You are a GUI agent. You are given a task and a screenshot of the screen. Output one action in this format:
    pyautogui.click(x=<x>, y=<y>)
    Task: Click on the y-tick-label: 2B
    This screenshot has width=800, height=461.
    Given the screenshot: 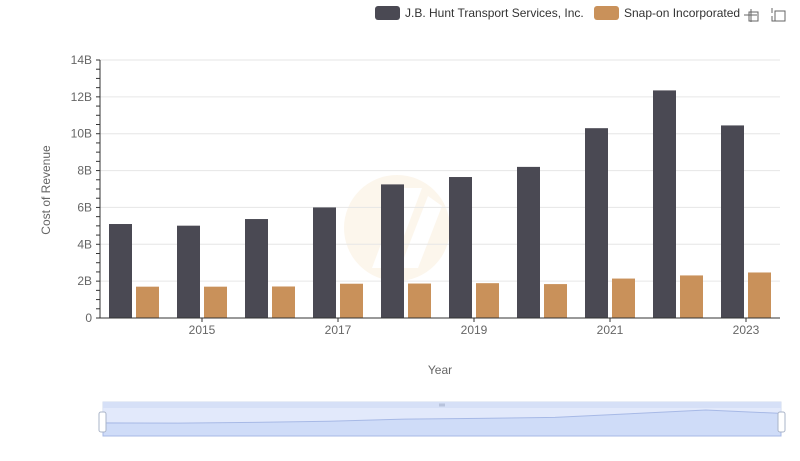 What is the action you would take?
    pyautogui.click(x=84, y=281)
    